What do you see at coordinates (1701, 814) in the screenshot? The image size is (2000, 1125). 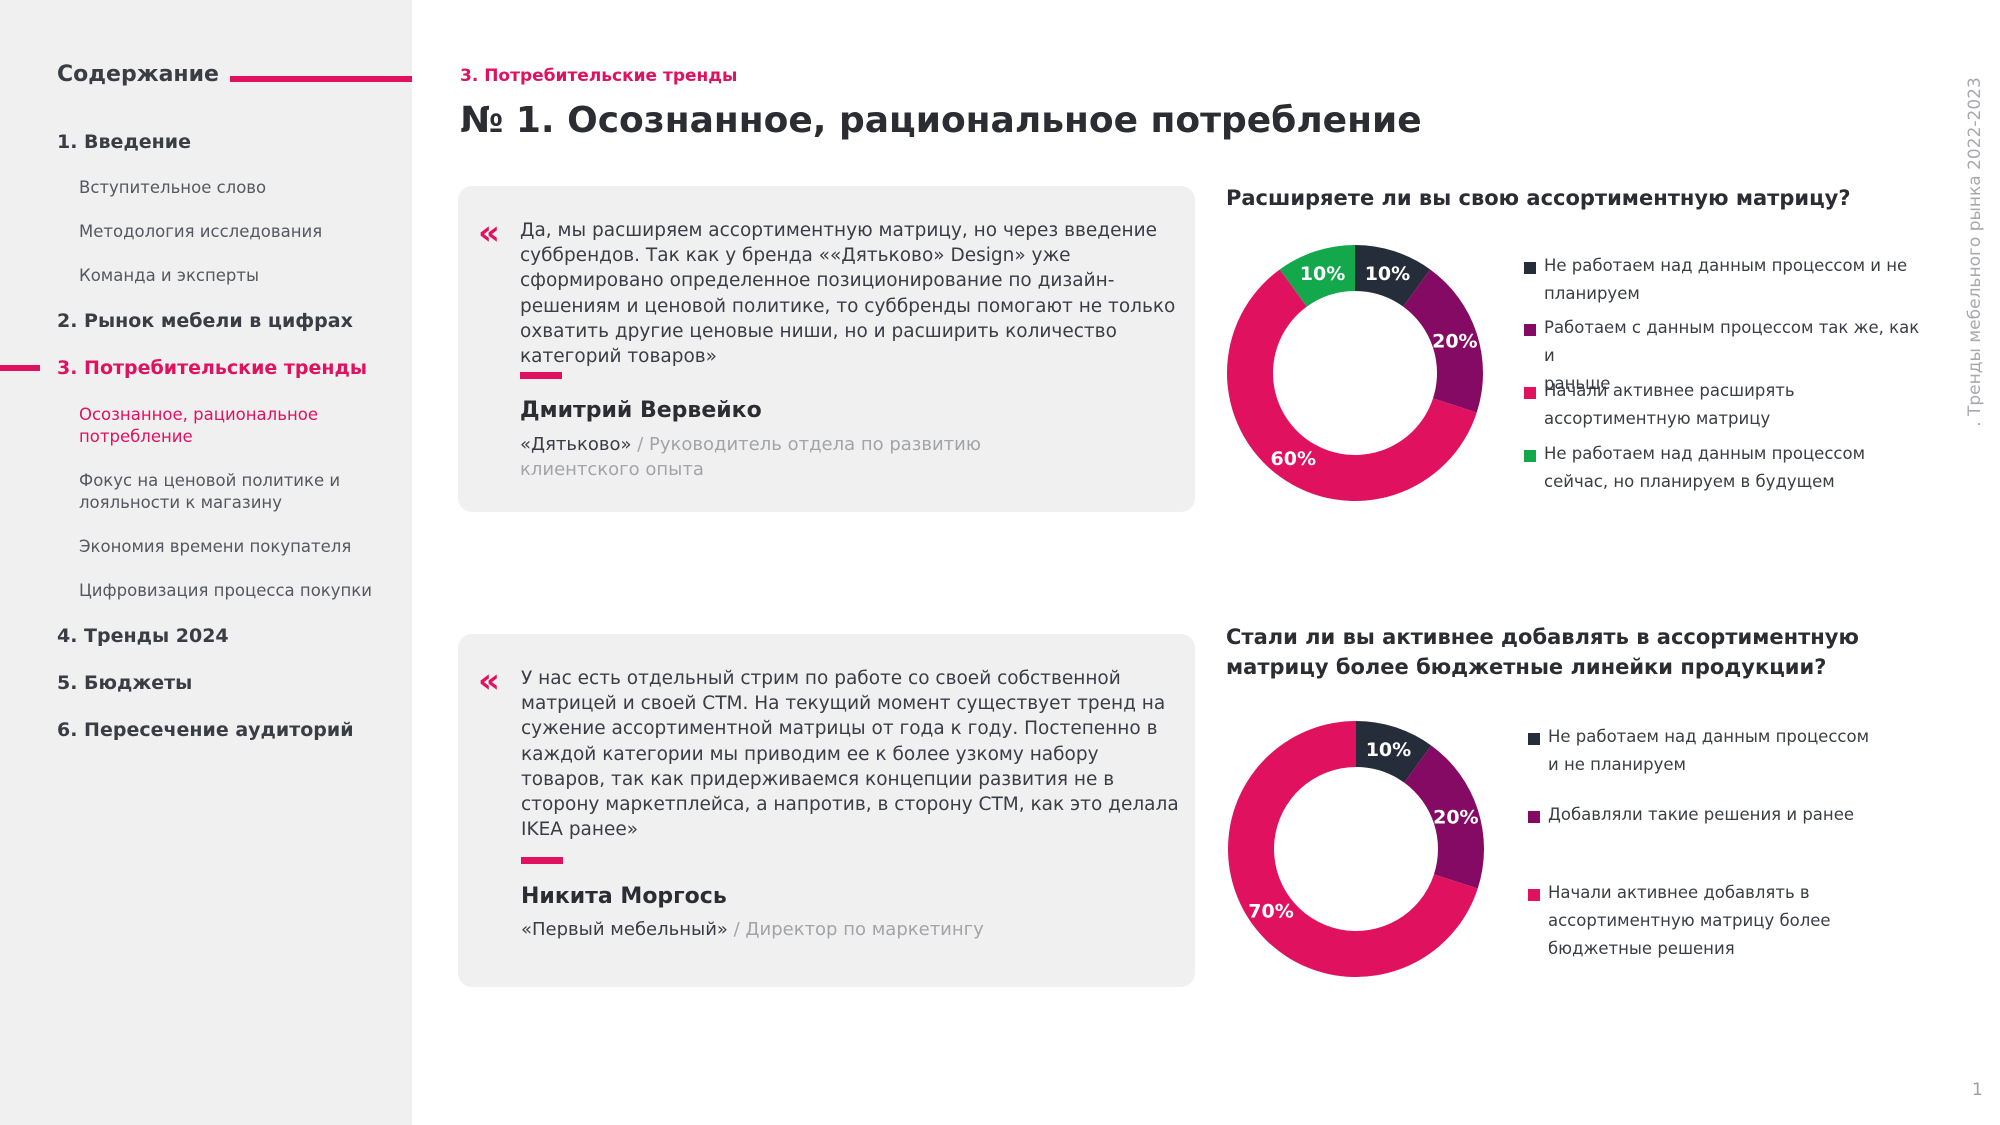 I see `legend-label: Добавляли такие решения и ранее` at bounding box center [1701, 814].